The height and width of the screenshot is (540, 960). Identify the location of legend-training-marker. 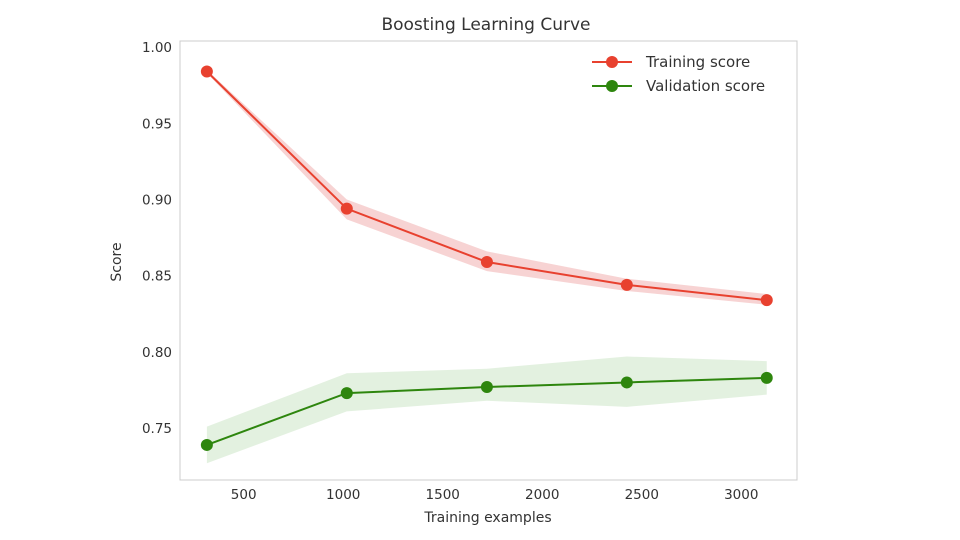
(612, 62).